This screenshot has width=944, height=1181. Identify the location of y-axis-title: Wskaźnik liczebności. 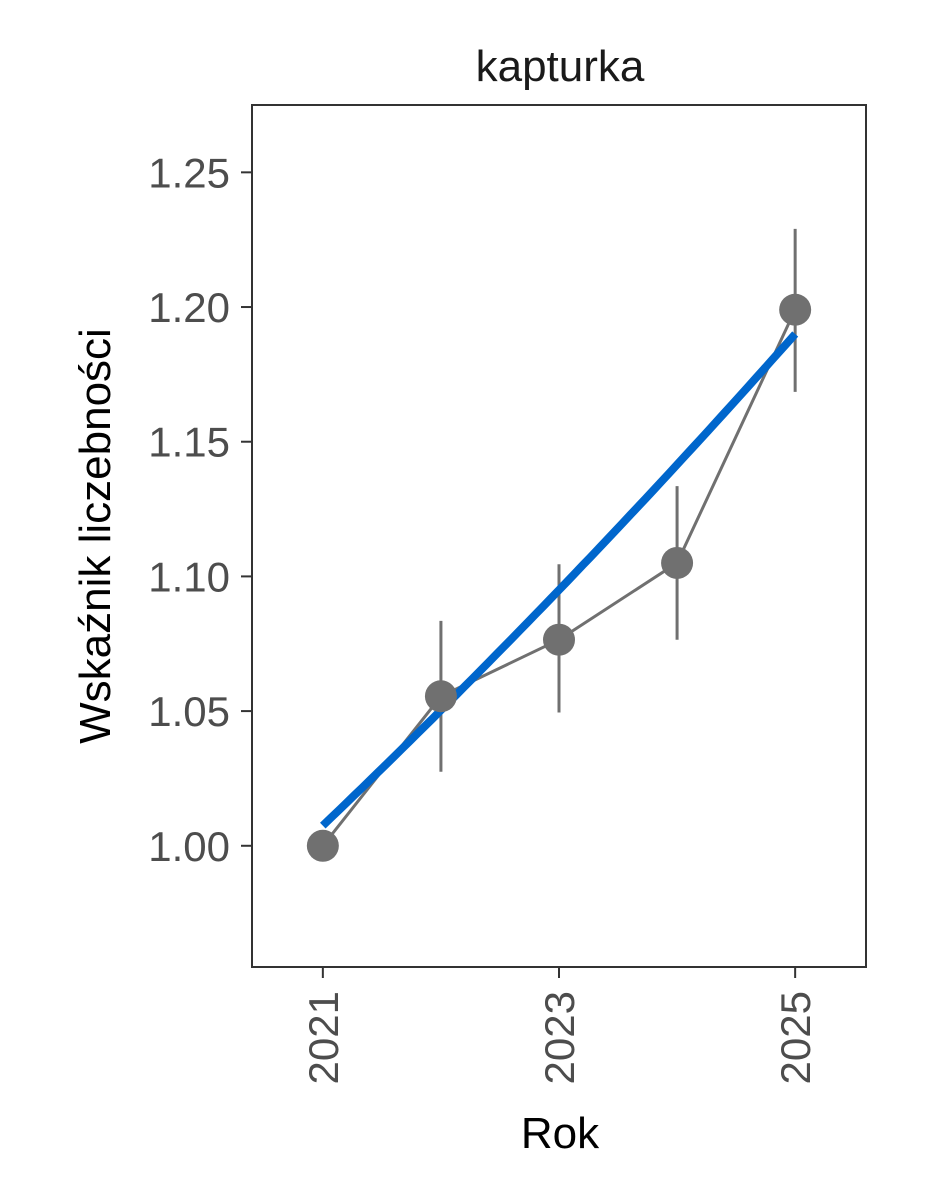
(95, 536).